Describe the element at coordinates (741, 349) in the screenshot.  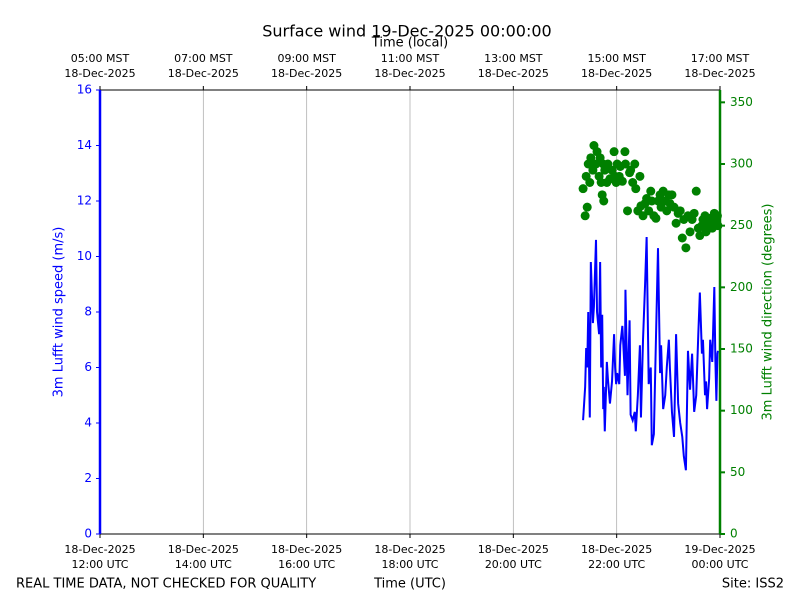
I see `y2-tick-label: 150` at that location.